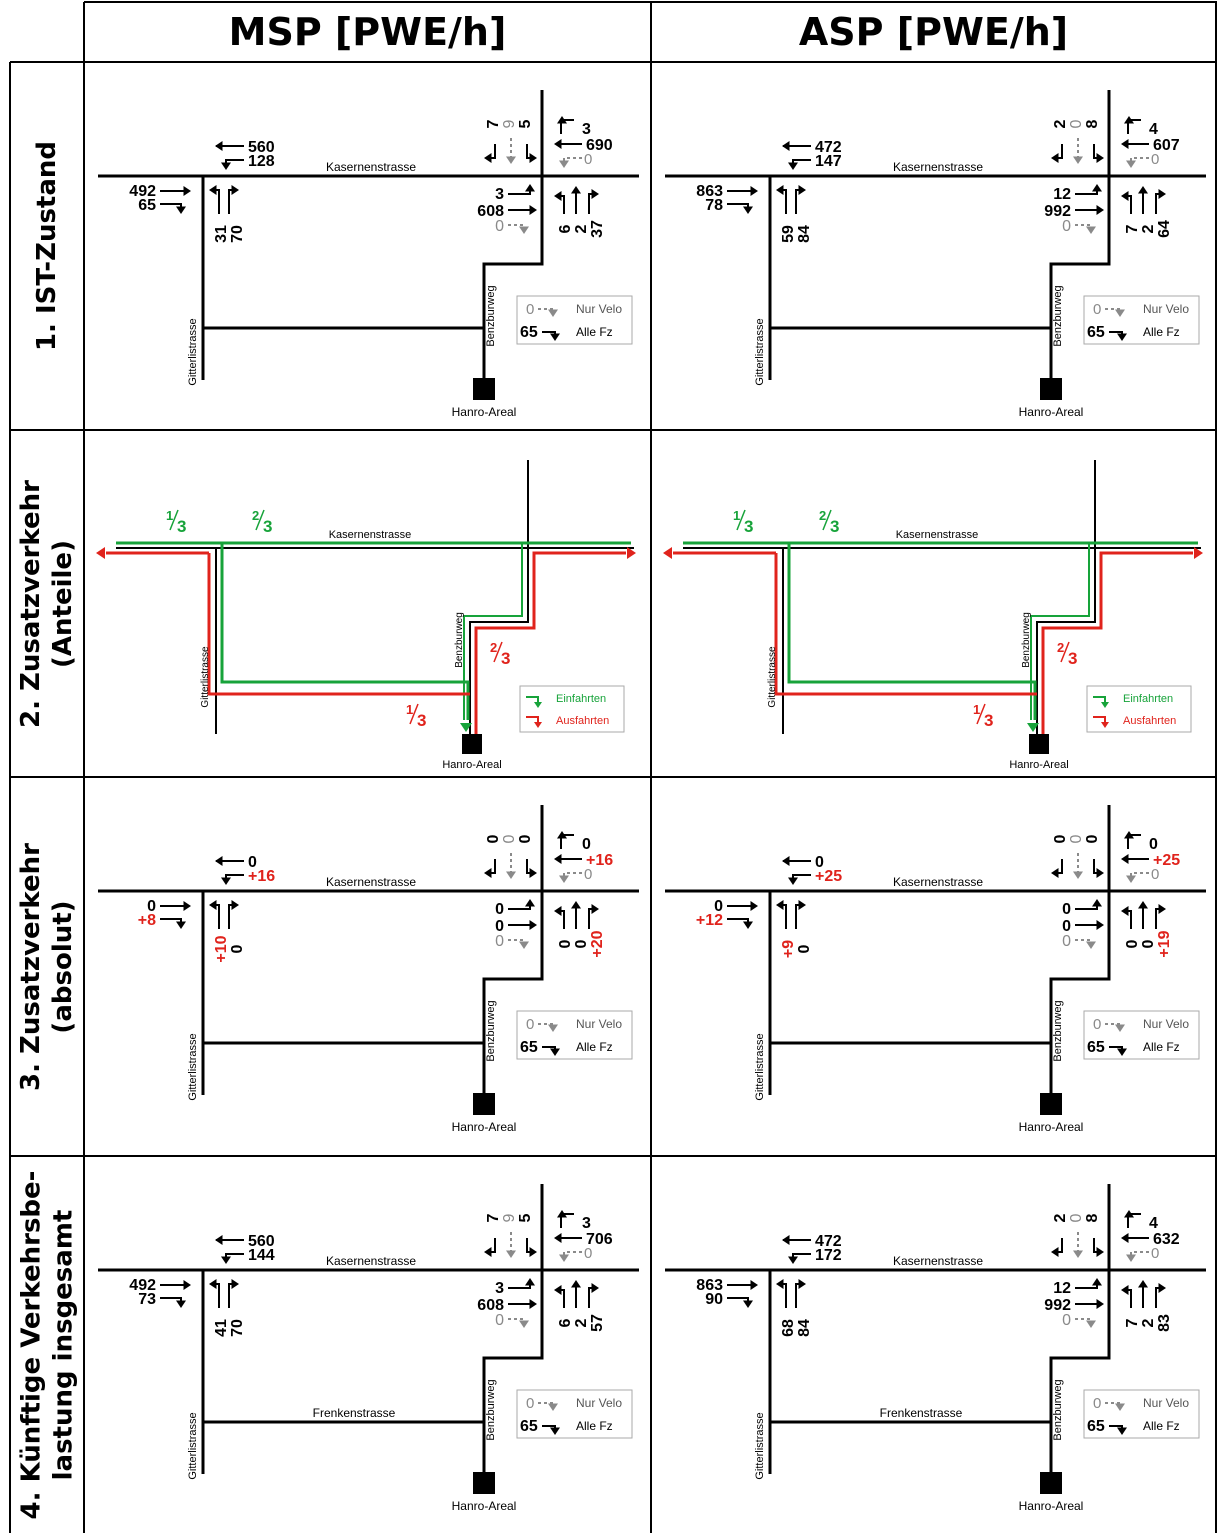 This screenshot has width=1218, height=1533. Describe the element at coordinates (509, 123) in the screenshot. I see `volume-label-velo: 9` at that location.